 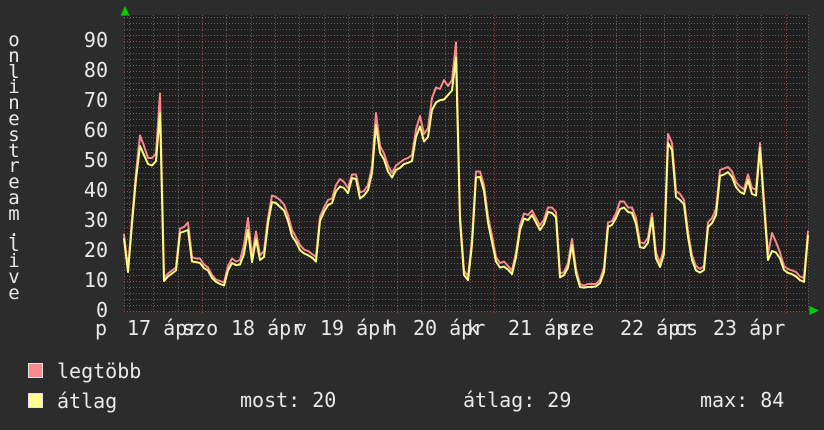 What do you see at coordinates (14, 166) in the screenshot?
I see `vertical-label-char: r` at bounding box center [14, 166].